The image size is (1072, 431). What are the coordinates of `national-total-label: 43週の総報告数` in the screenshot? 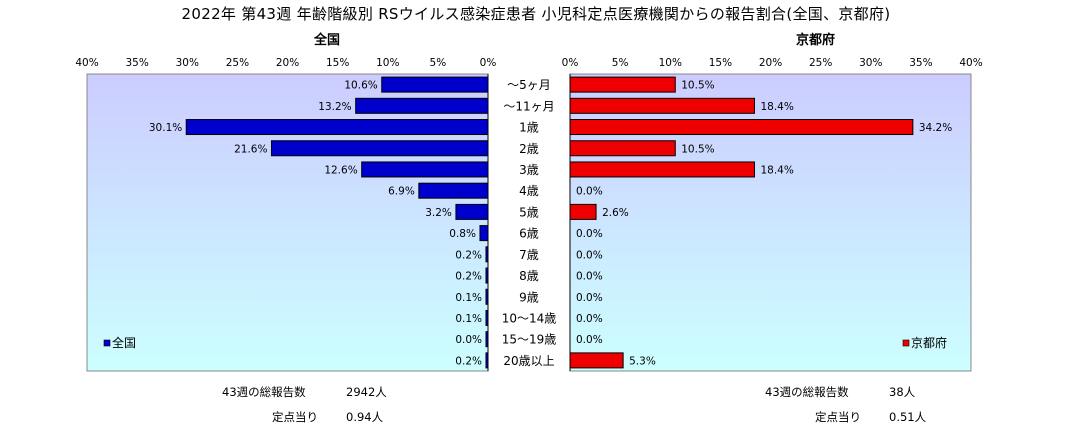 It's located at (264, 392).